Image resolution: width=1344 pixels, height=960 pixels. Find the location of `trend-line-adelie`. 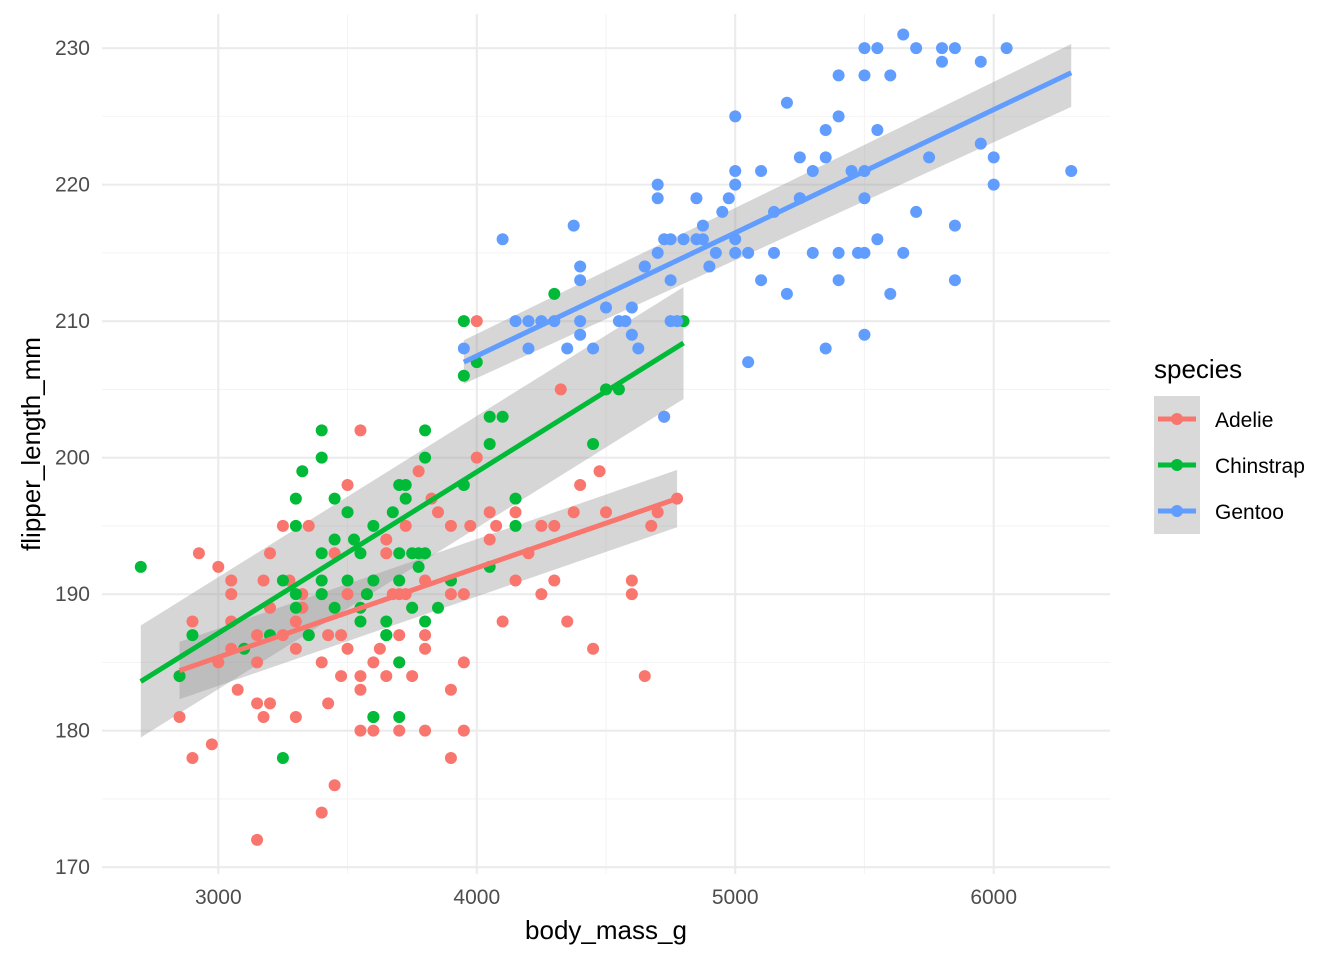

trend-line-adelie is located at coordinates (428, 584).